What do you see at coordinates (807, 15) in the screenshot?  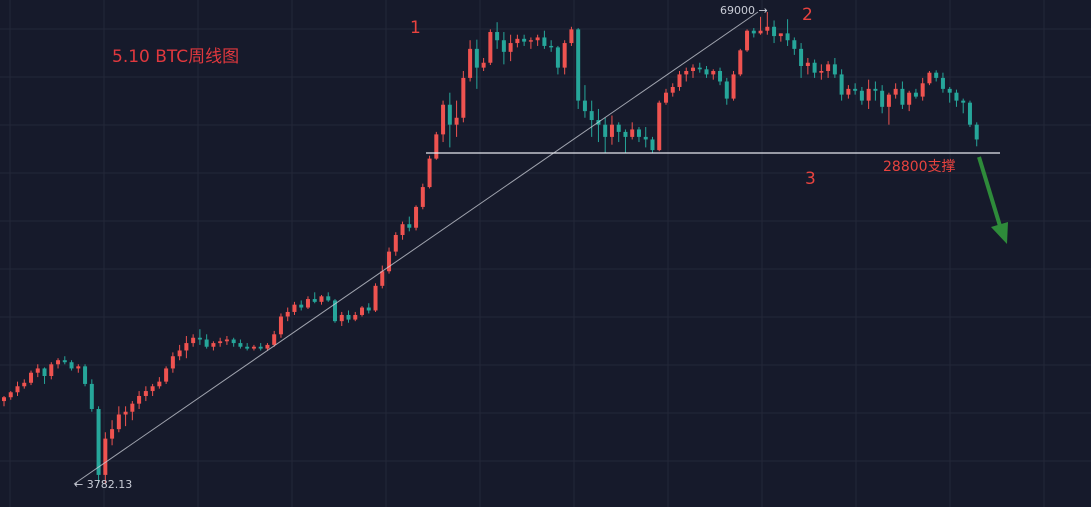 I see `wave-2-label: 2` at bounding box center [807, 15].